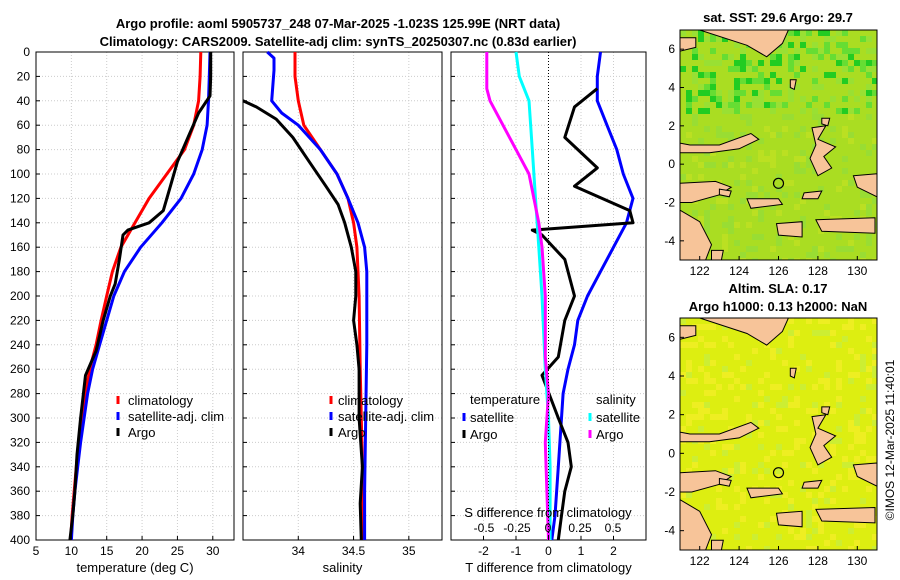 Image resolution: width=900 pixels, height=580 pixels. I want to click on y-tick-label: 200, so click(20, 296).